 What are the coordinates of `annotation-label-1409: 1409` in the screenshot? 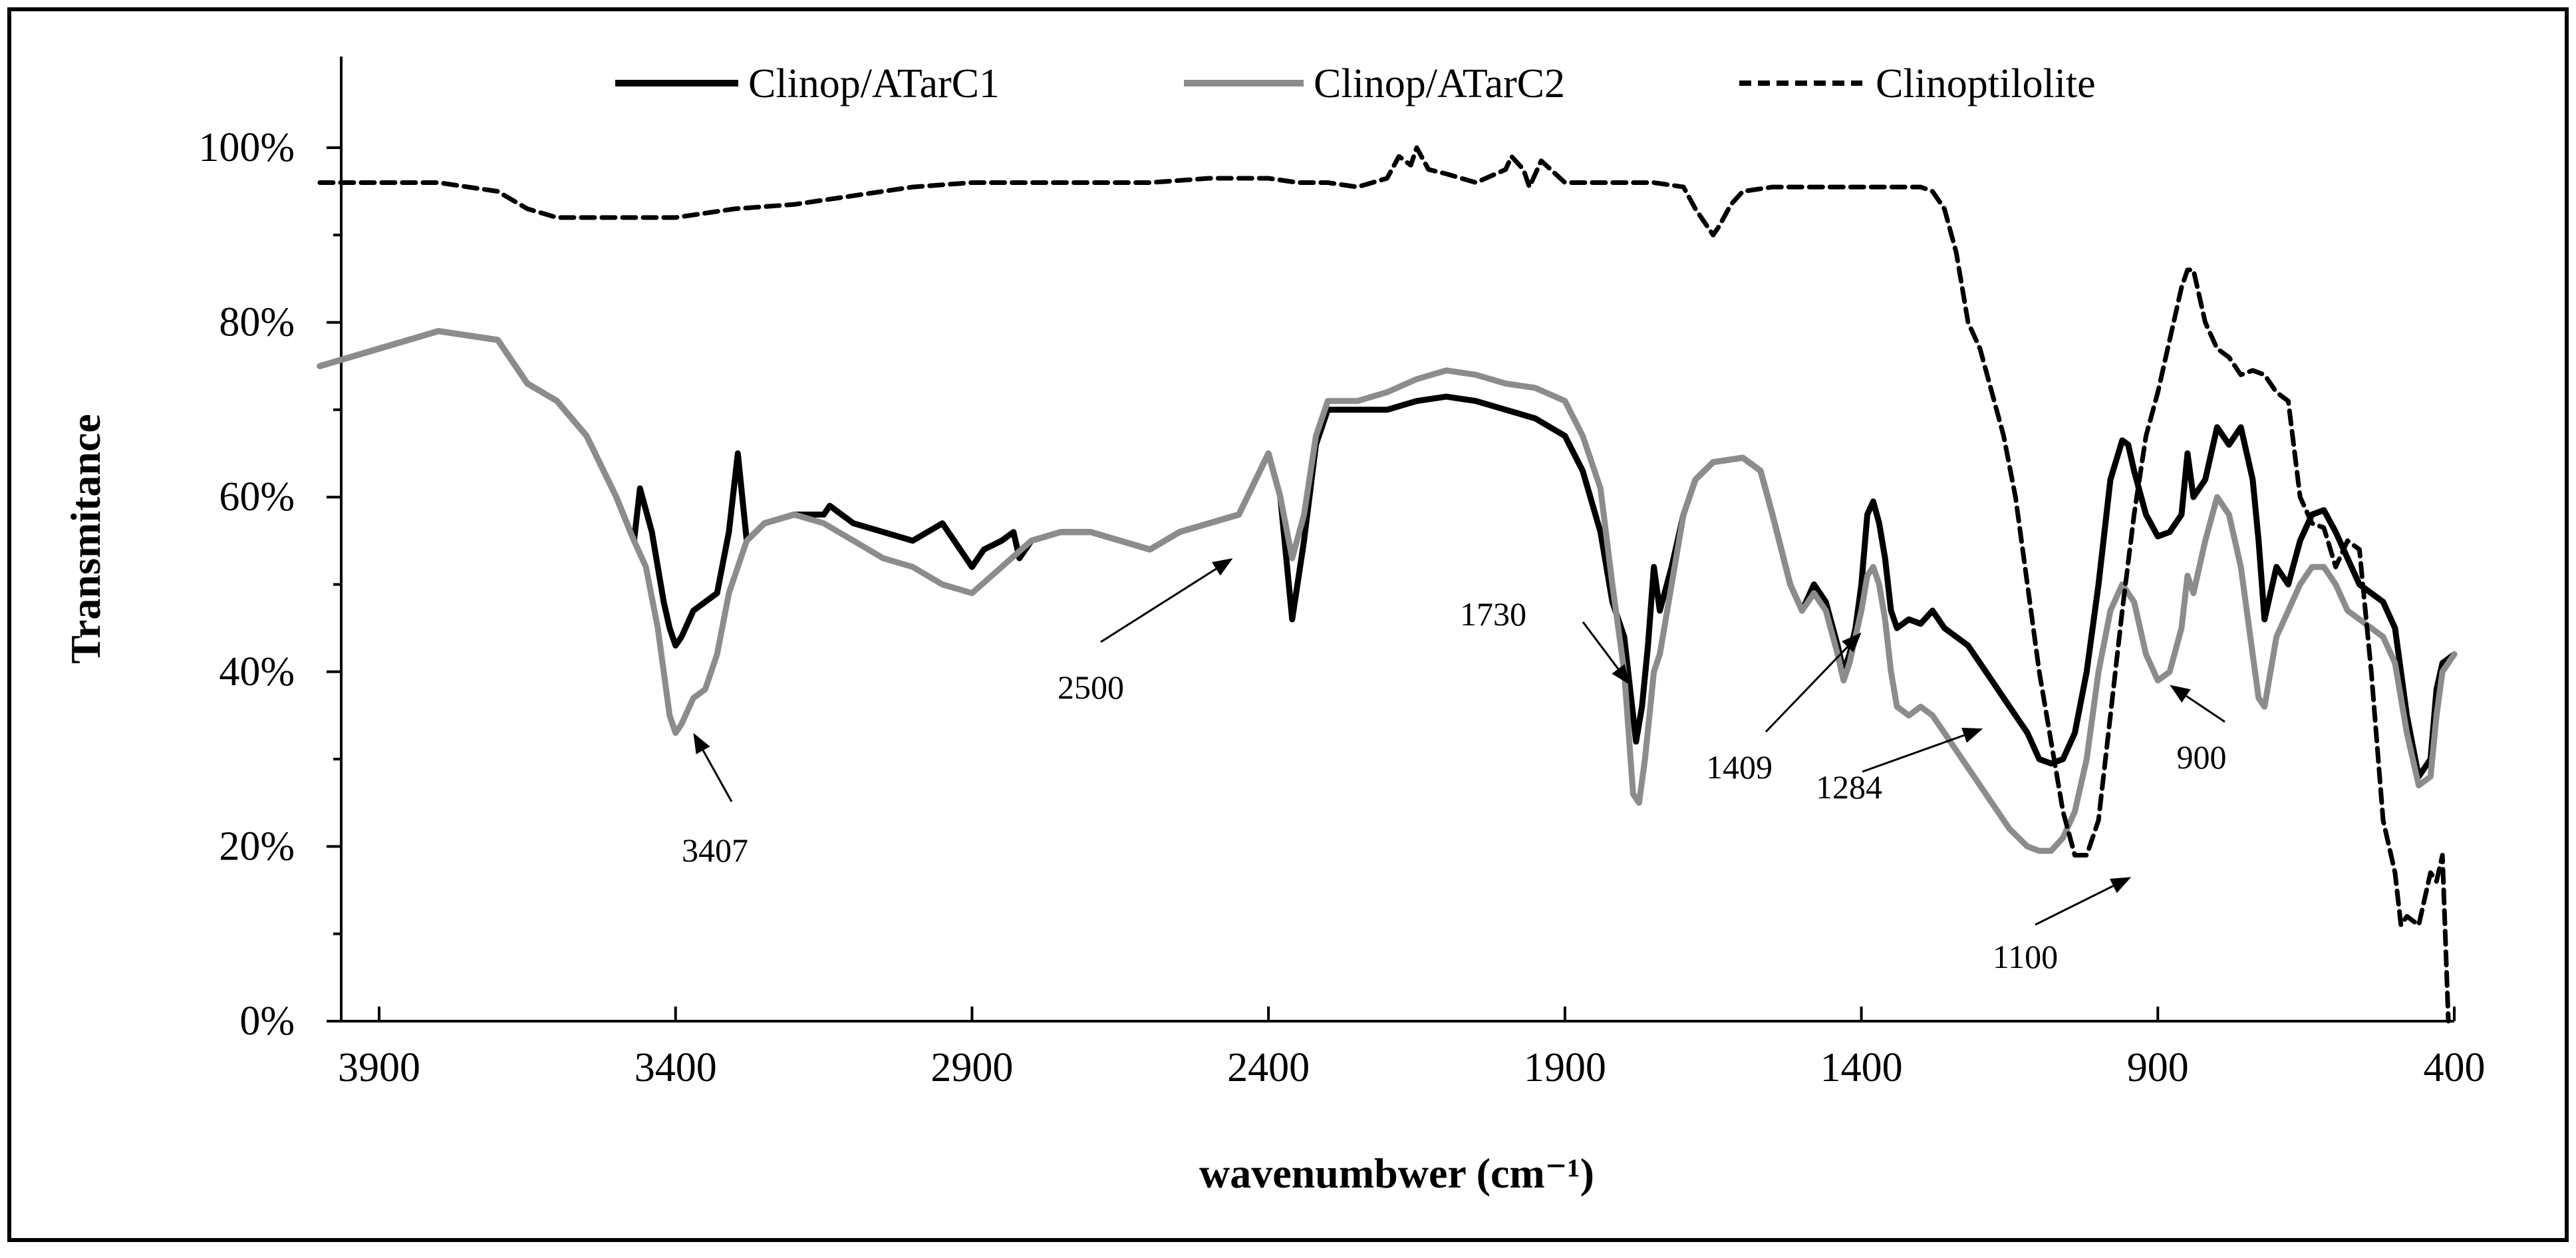 It's located at (1739, 767).